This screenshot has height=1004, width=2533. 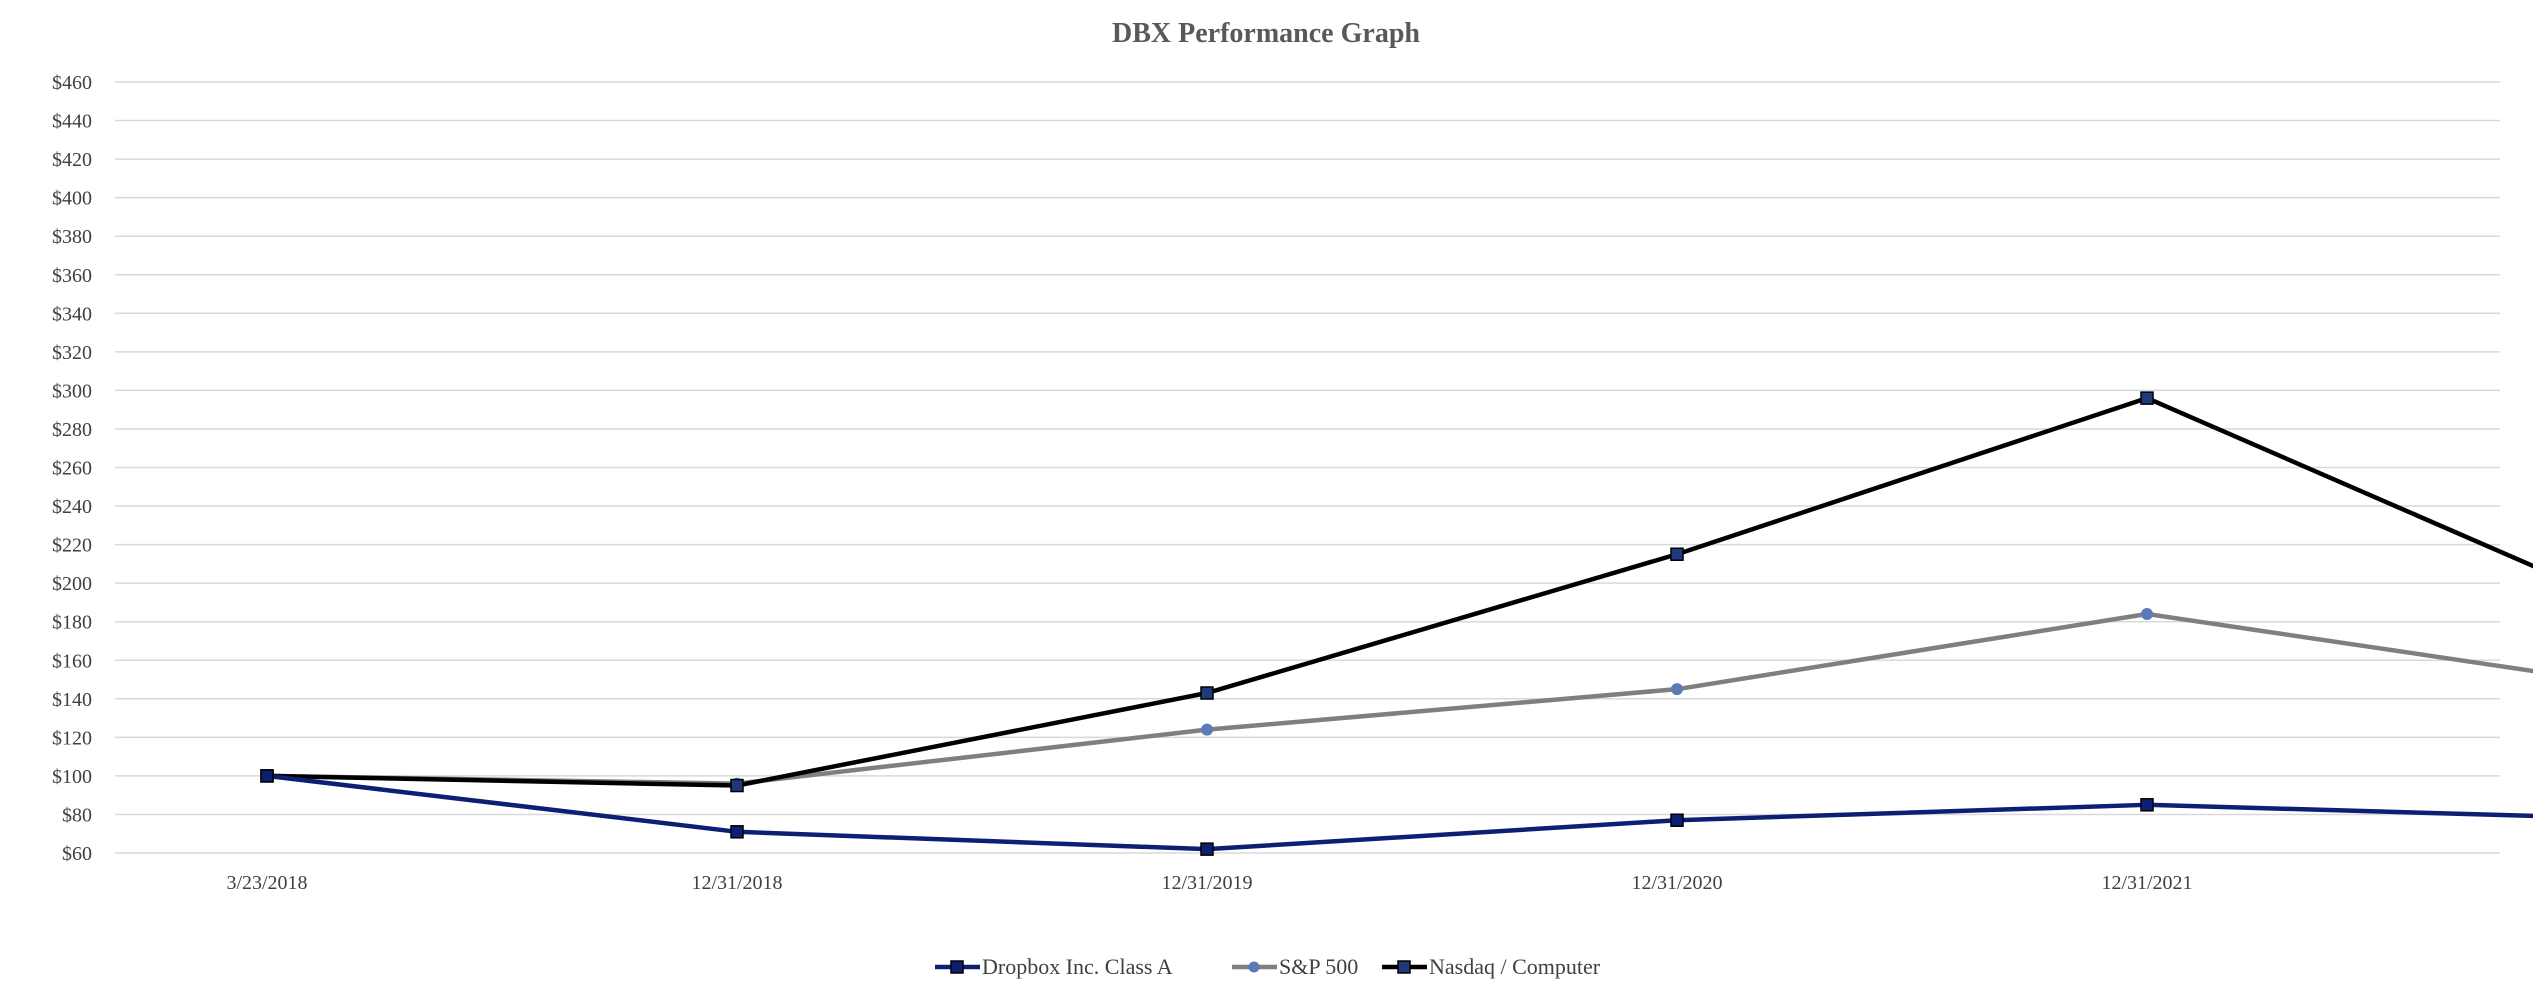 I want to click on y-tick-label: $180, so click(x=72, y=623).